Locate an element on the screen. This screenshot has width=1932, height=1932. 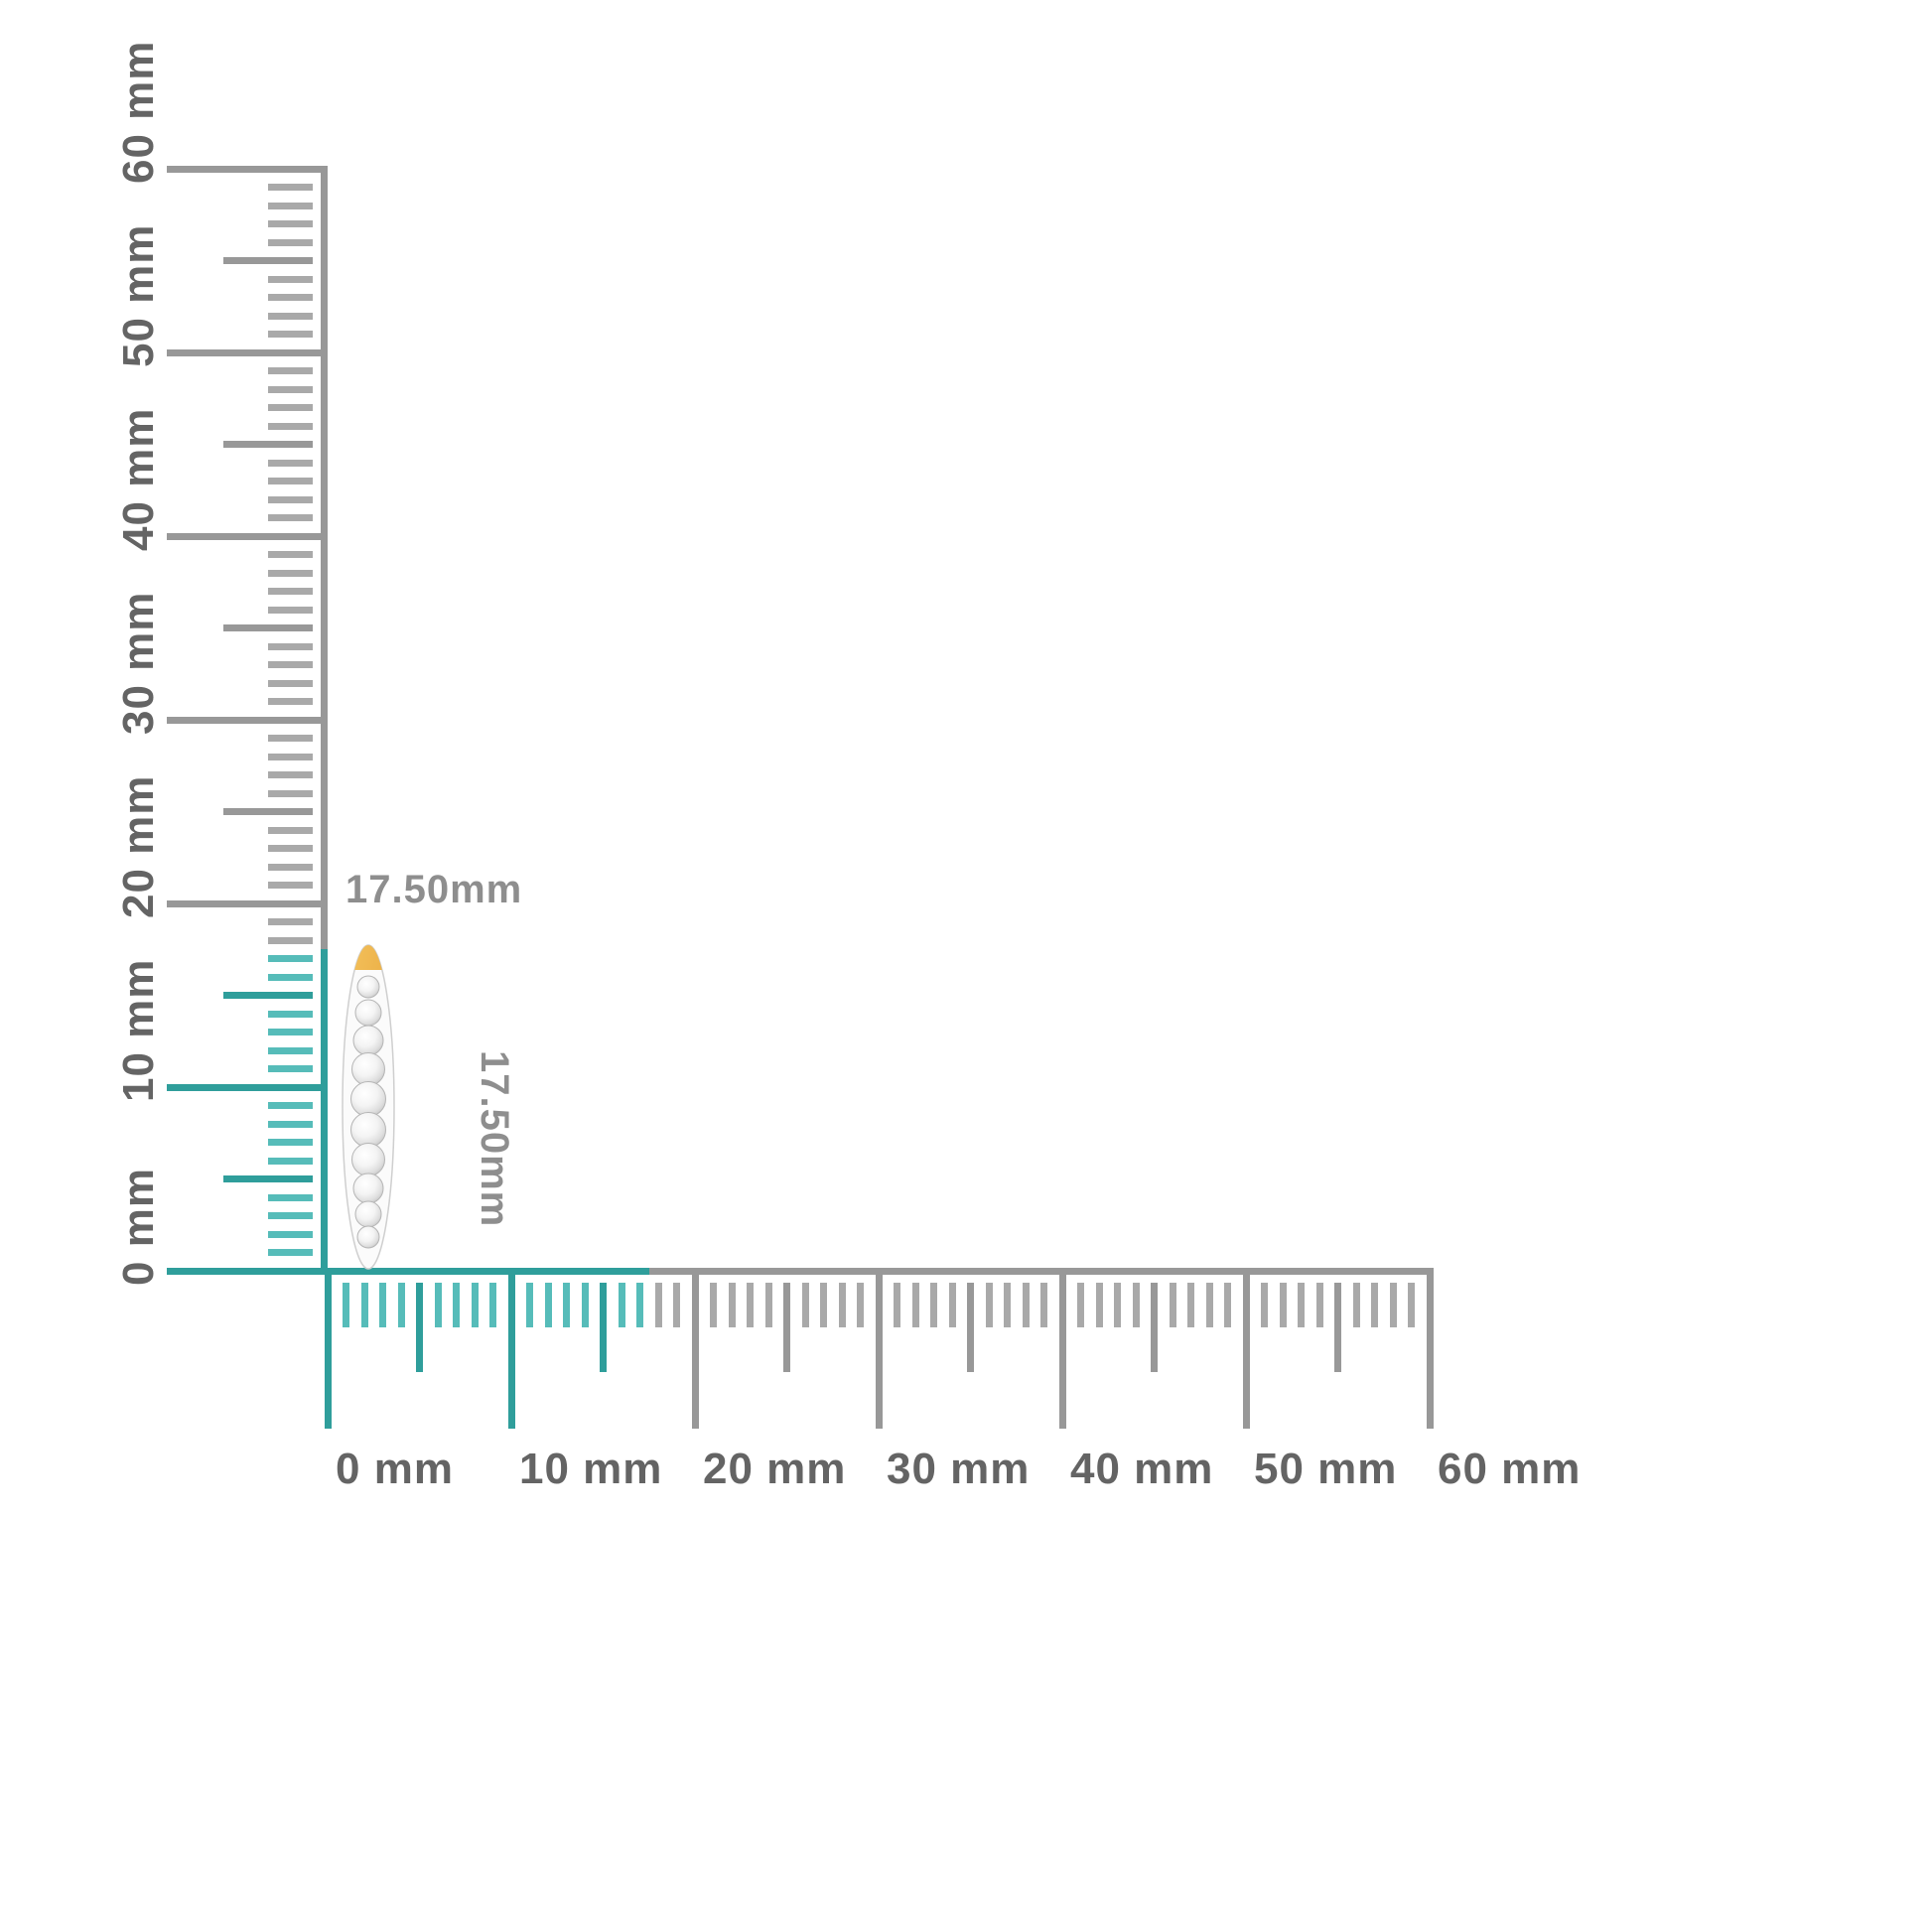
v-ruler-label-10mm: 10 mm is located at coordinates (139, 1030).